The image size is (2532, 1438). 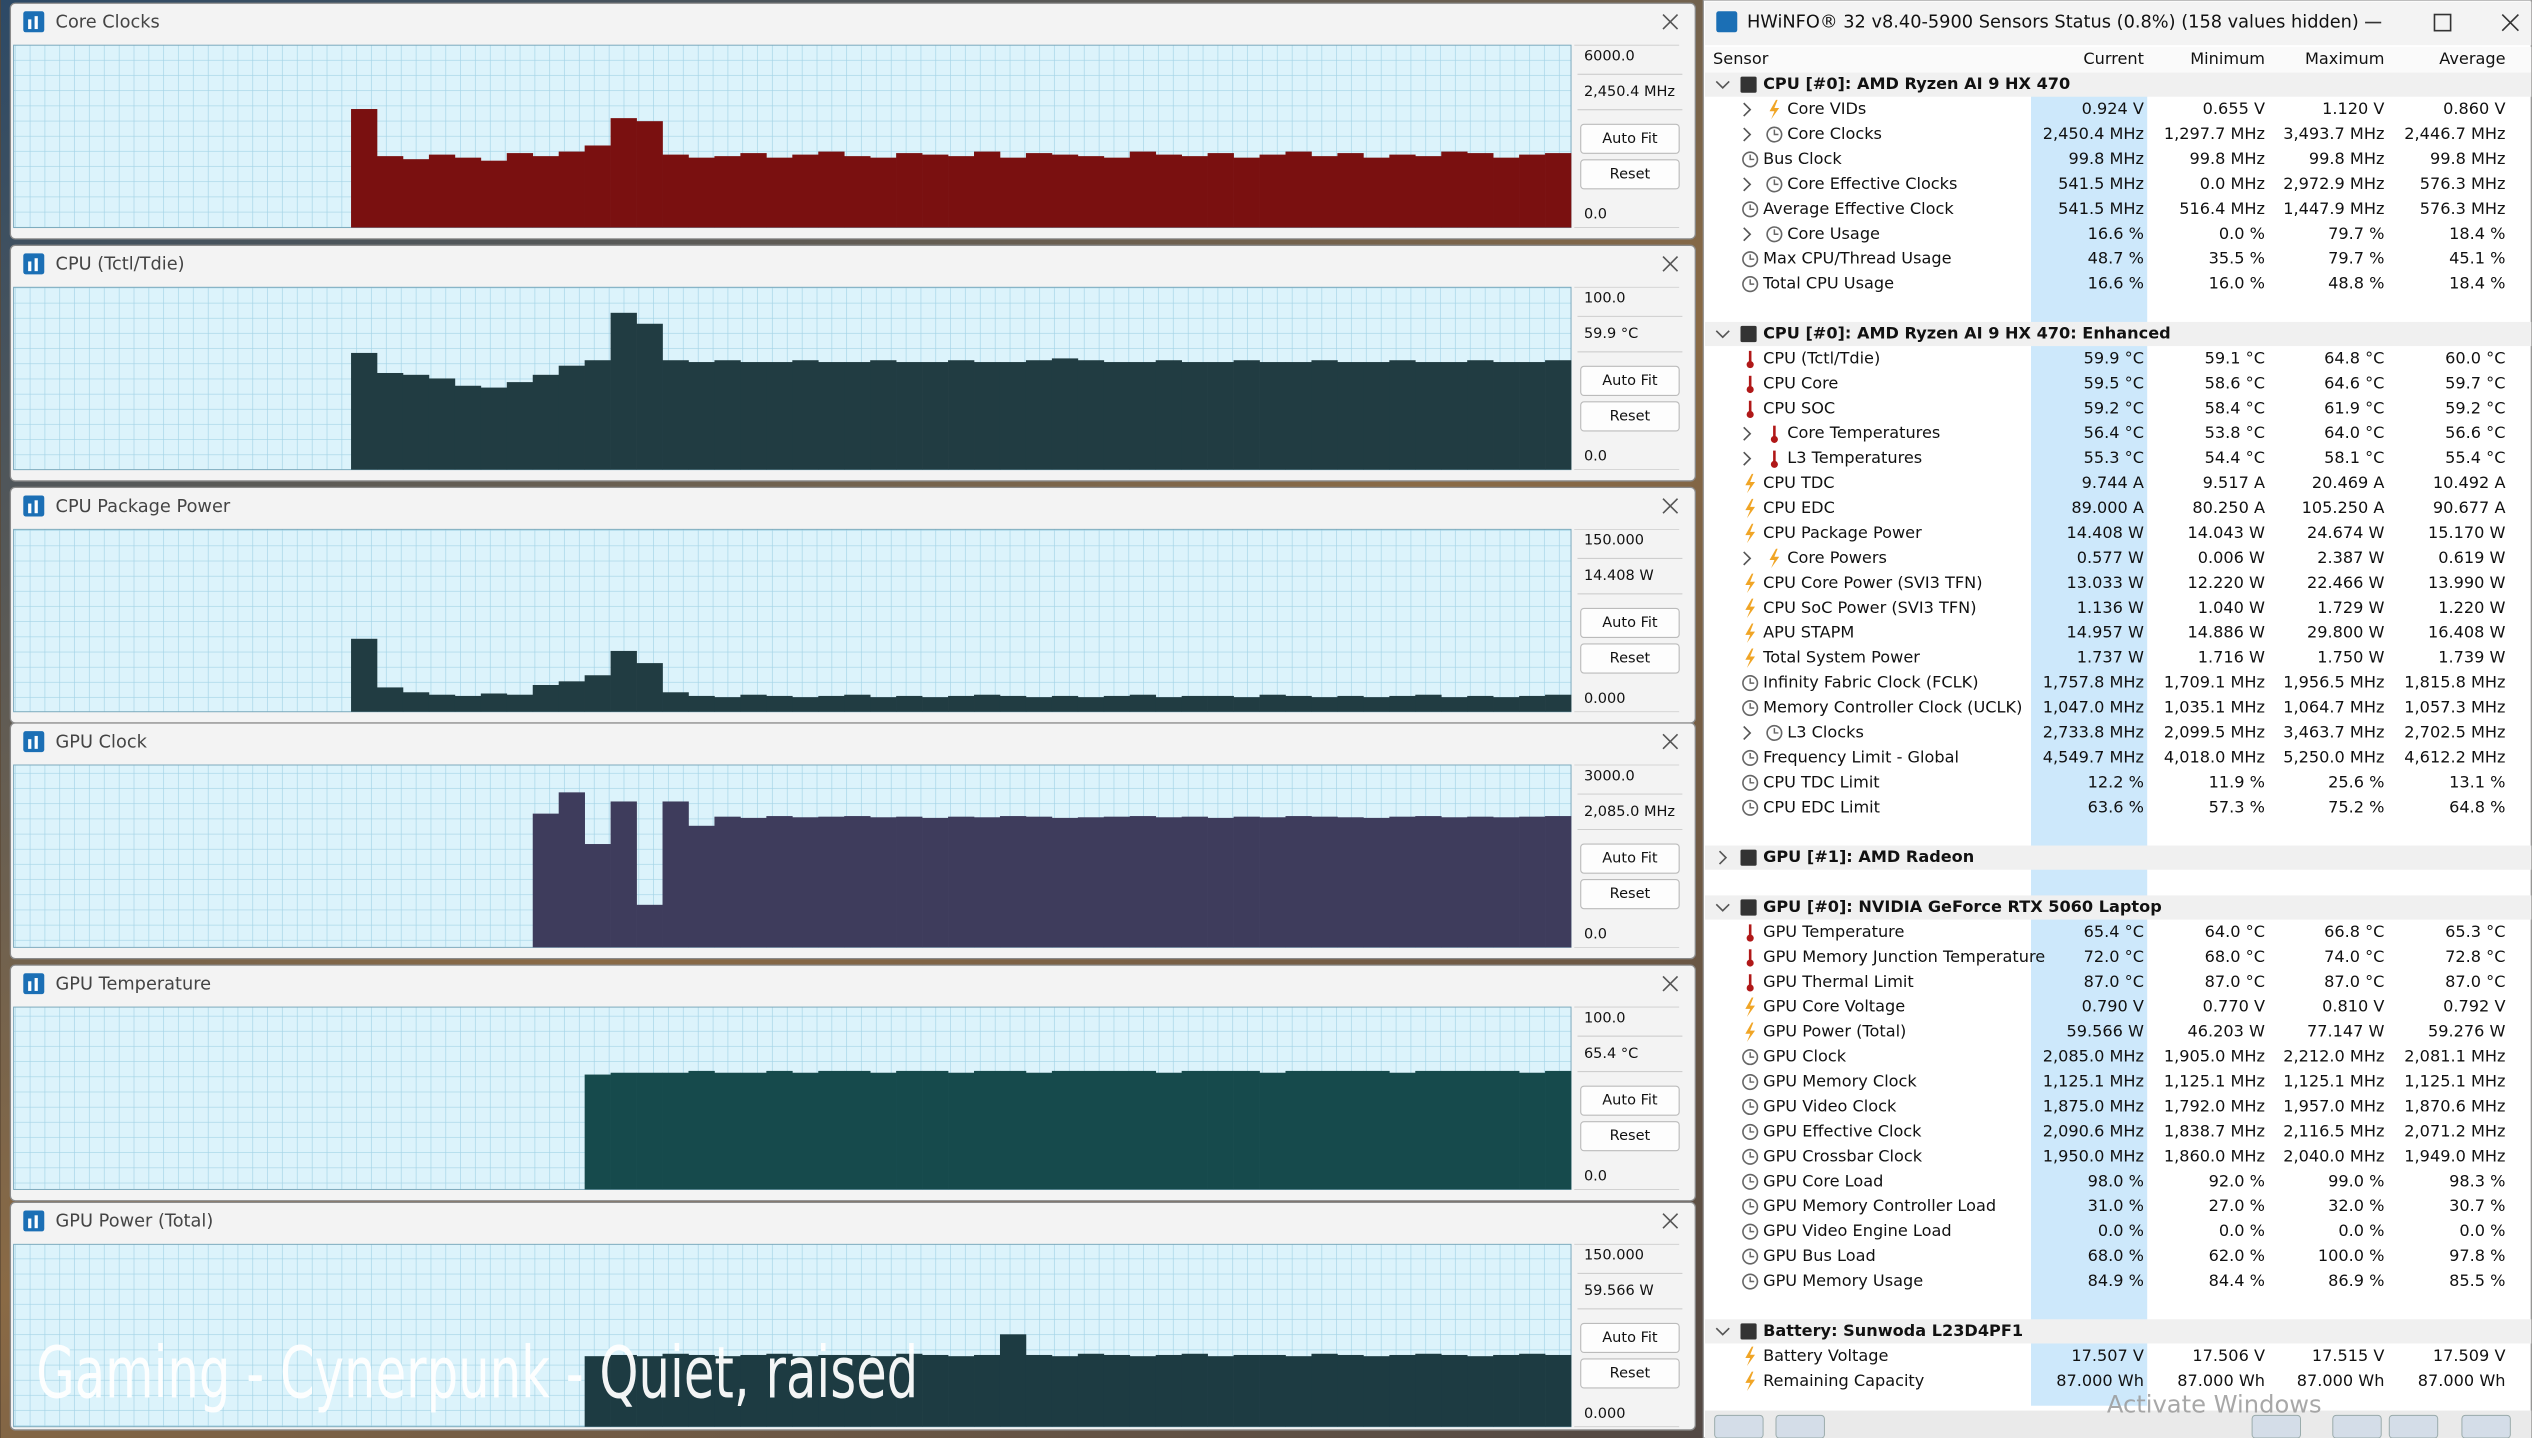 I want to click on sensor-name: Core Clocks, so click(x=1834, y=133).